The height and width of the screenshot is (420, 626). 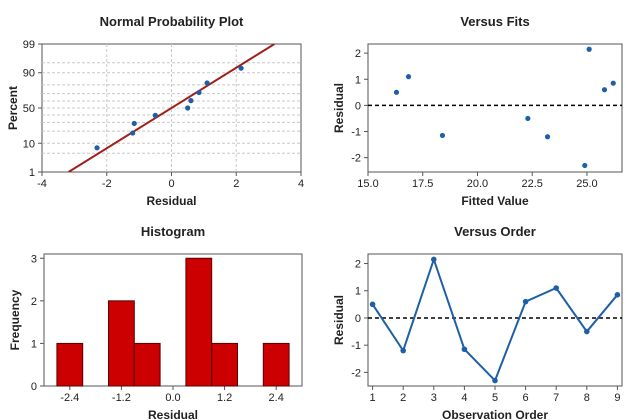 What do you see at coordinates (617, 398) in the screenshot?
I see `x-tick-label: 9` at bounding box center [617, 398].